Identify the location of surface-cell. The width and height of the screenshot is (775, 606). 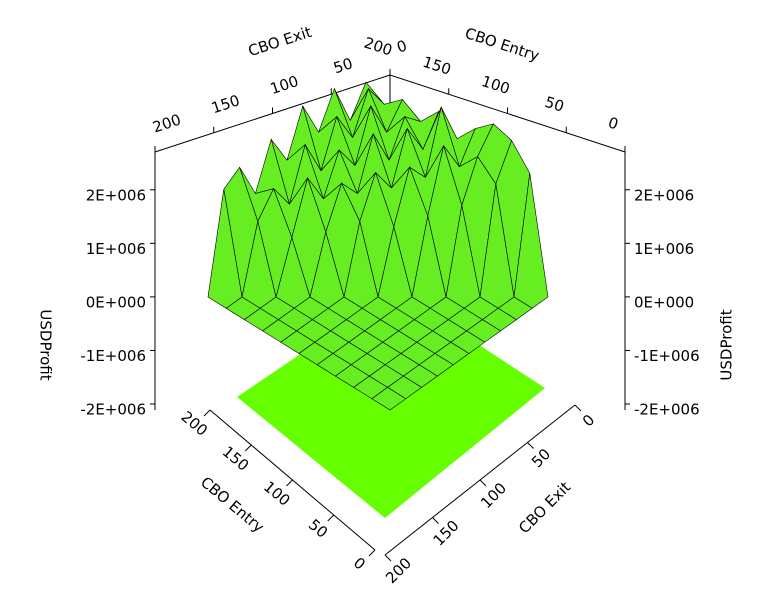
(389, 399).